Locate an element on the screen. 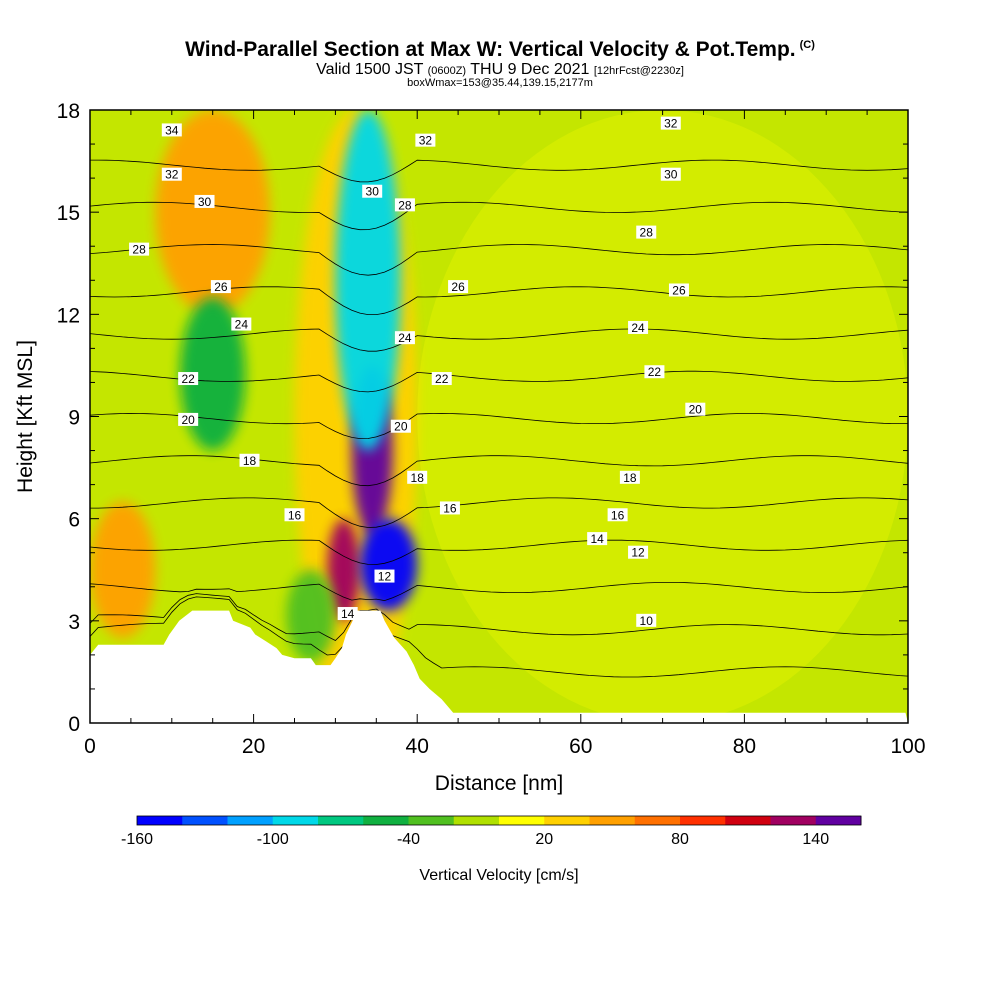 The height and width of the screenshot is (1000, 1000). y-tick-label: 12 is located at coordinates (68, 315).